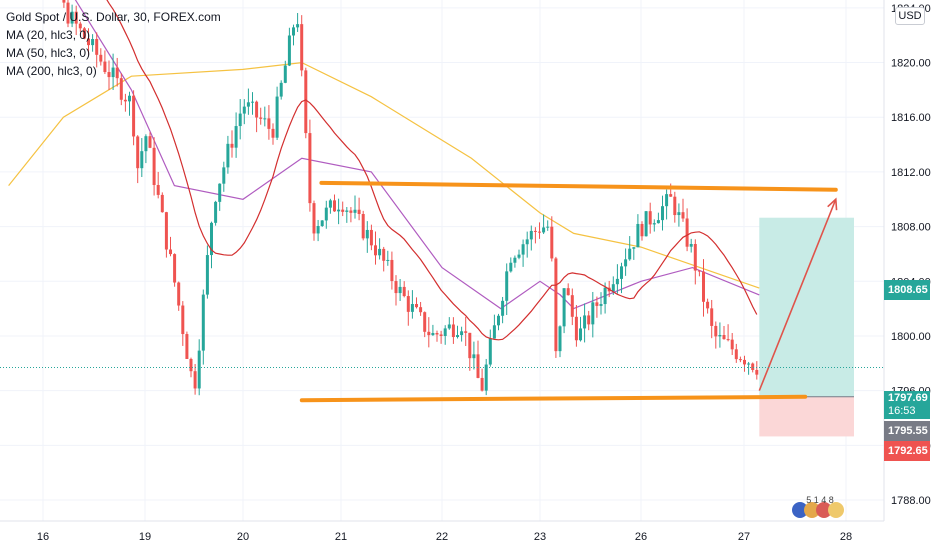  Describe the element at coordinates (48, 35) in the screenshot. I see `indicator-ma20: MA (20, hlc3, 0)` at that location.